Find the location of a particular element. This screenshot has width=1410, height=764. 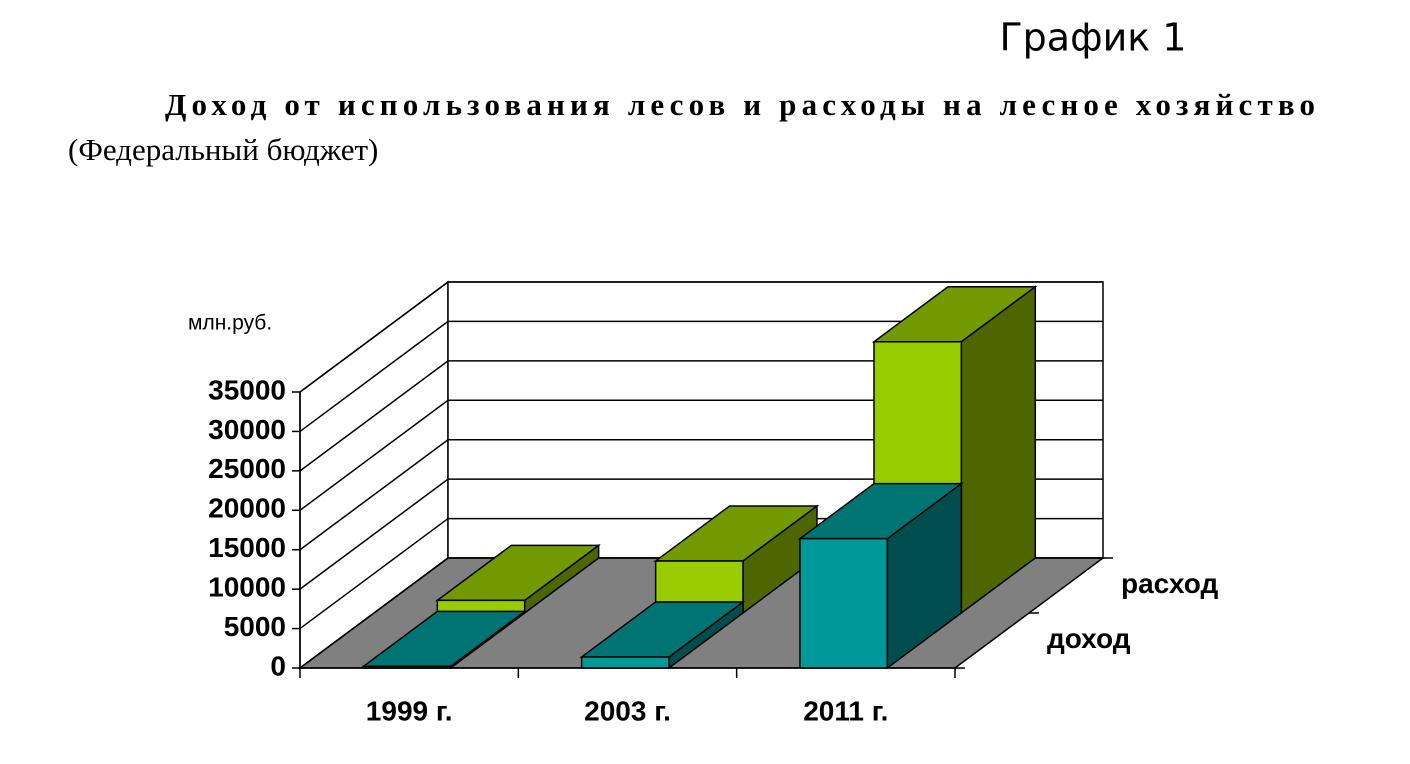

y-axis-label: млн.руб. is located at coordinates (230, 323).